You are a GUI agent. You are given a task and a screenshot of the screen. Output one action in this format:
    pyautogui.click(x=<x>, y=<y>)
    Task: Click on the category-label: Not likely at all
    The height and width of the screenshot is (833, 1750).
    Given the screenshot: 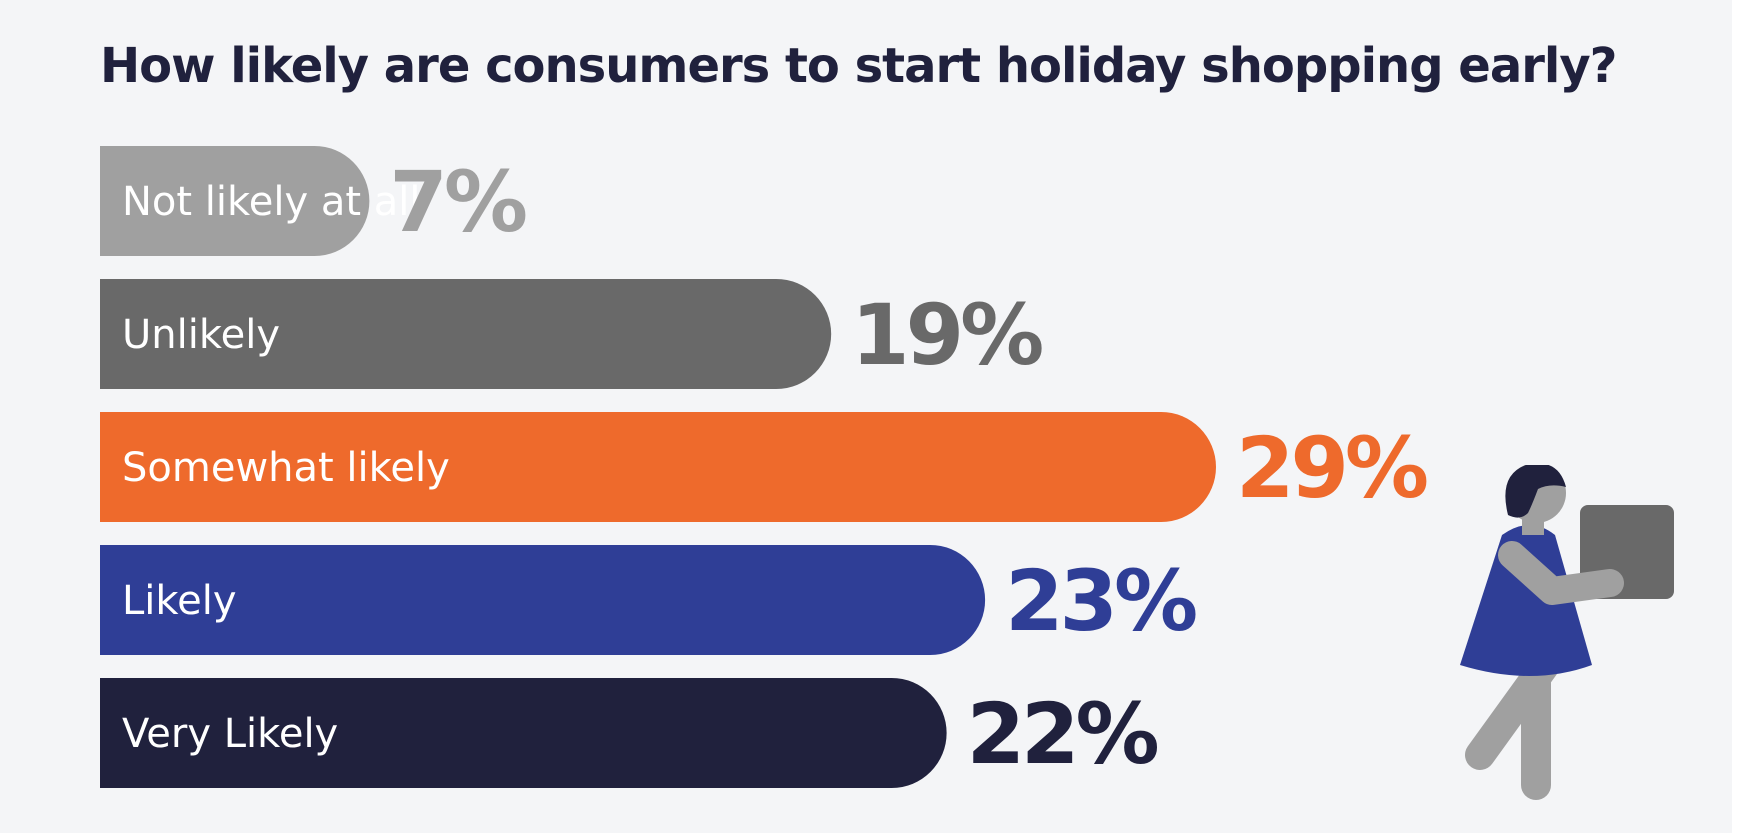 What is the action you would take?
    pyautogui.click(x=271, y=202)
    